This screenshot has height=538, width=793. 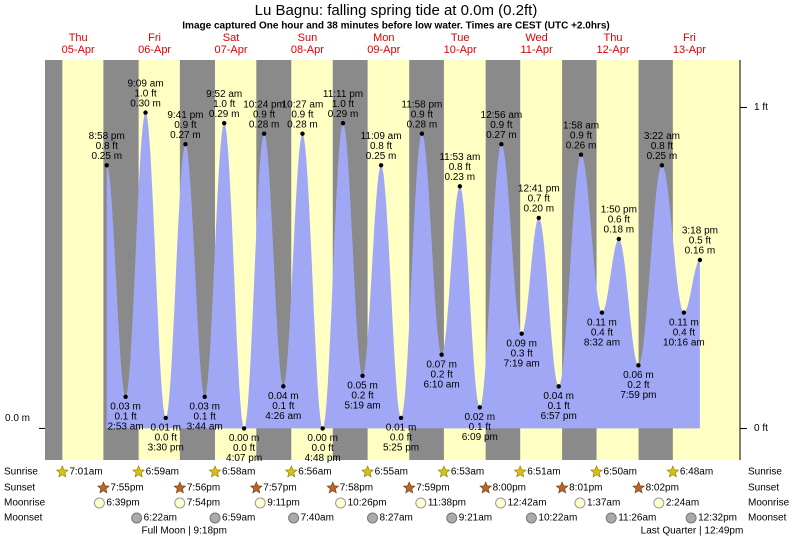 I want to click on sunrise-time: 6:51am, so click(x=543, y=472).